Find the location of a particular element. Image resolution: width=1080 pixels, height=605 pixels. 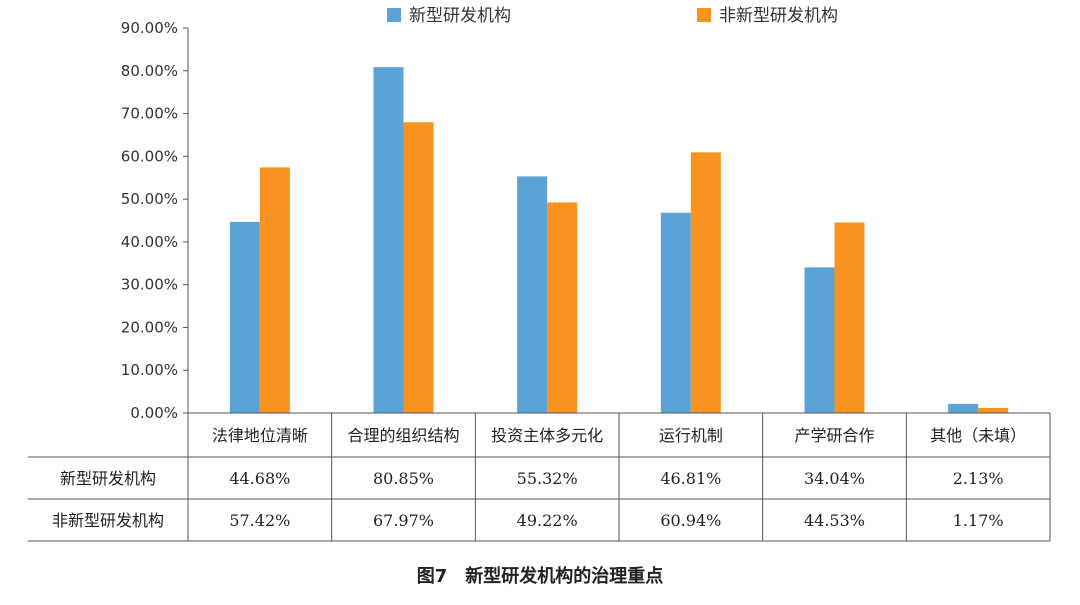

y-tick-label: 80.00% is located at coordinates (149, 71).